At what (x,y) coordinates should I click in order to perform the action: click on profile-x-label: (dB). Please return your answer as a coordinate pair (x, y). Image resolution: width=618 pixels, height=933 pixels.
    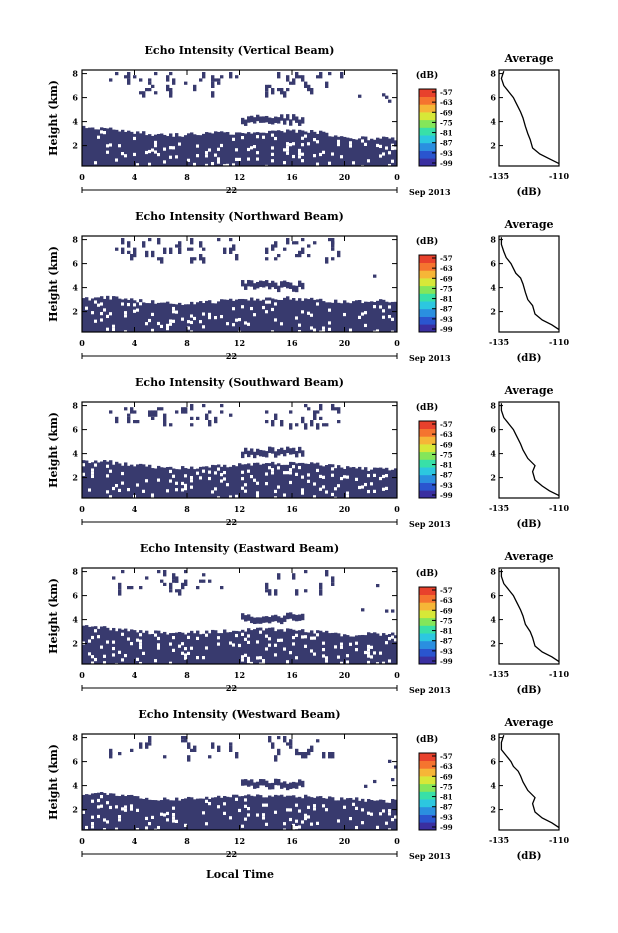
    Looking at the image, I should click on (529, 358).